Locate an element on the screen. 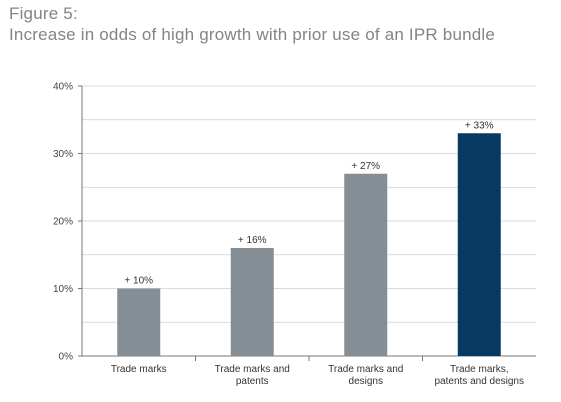 The height and width of the screenshot is (402, 561). y-tick-label: 40% is located at coordinates (63, 87).